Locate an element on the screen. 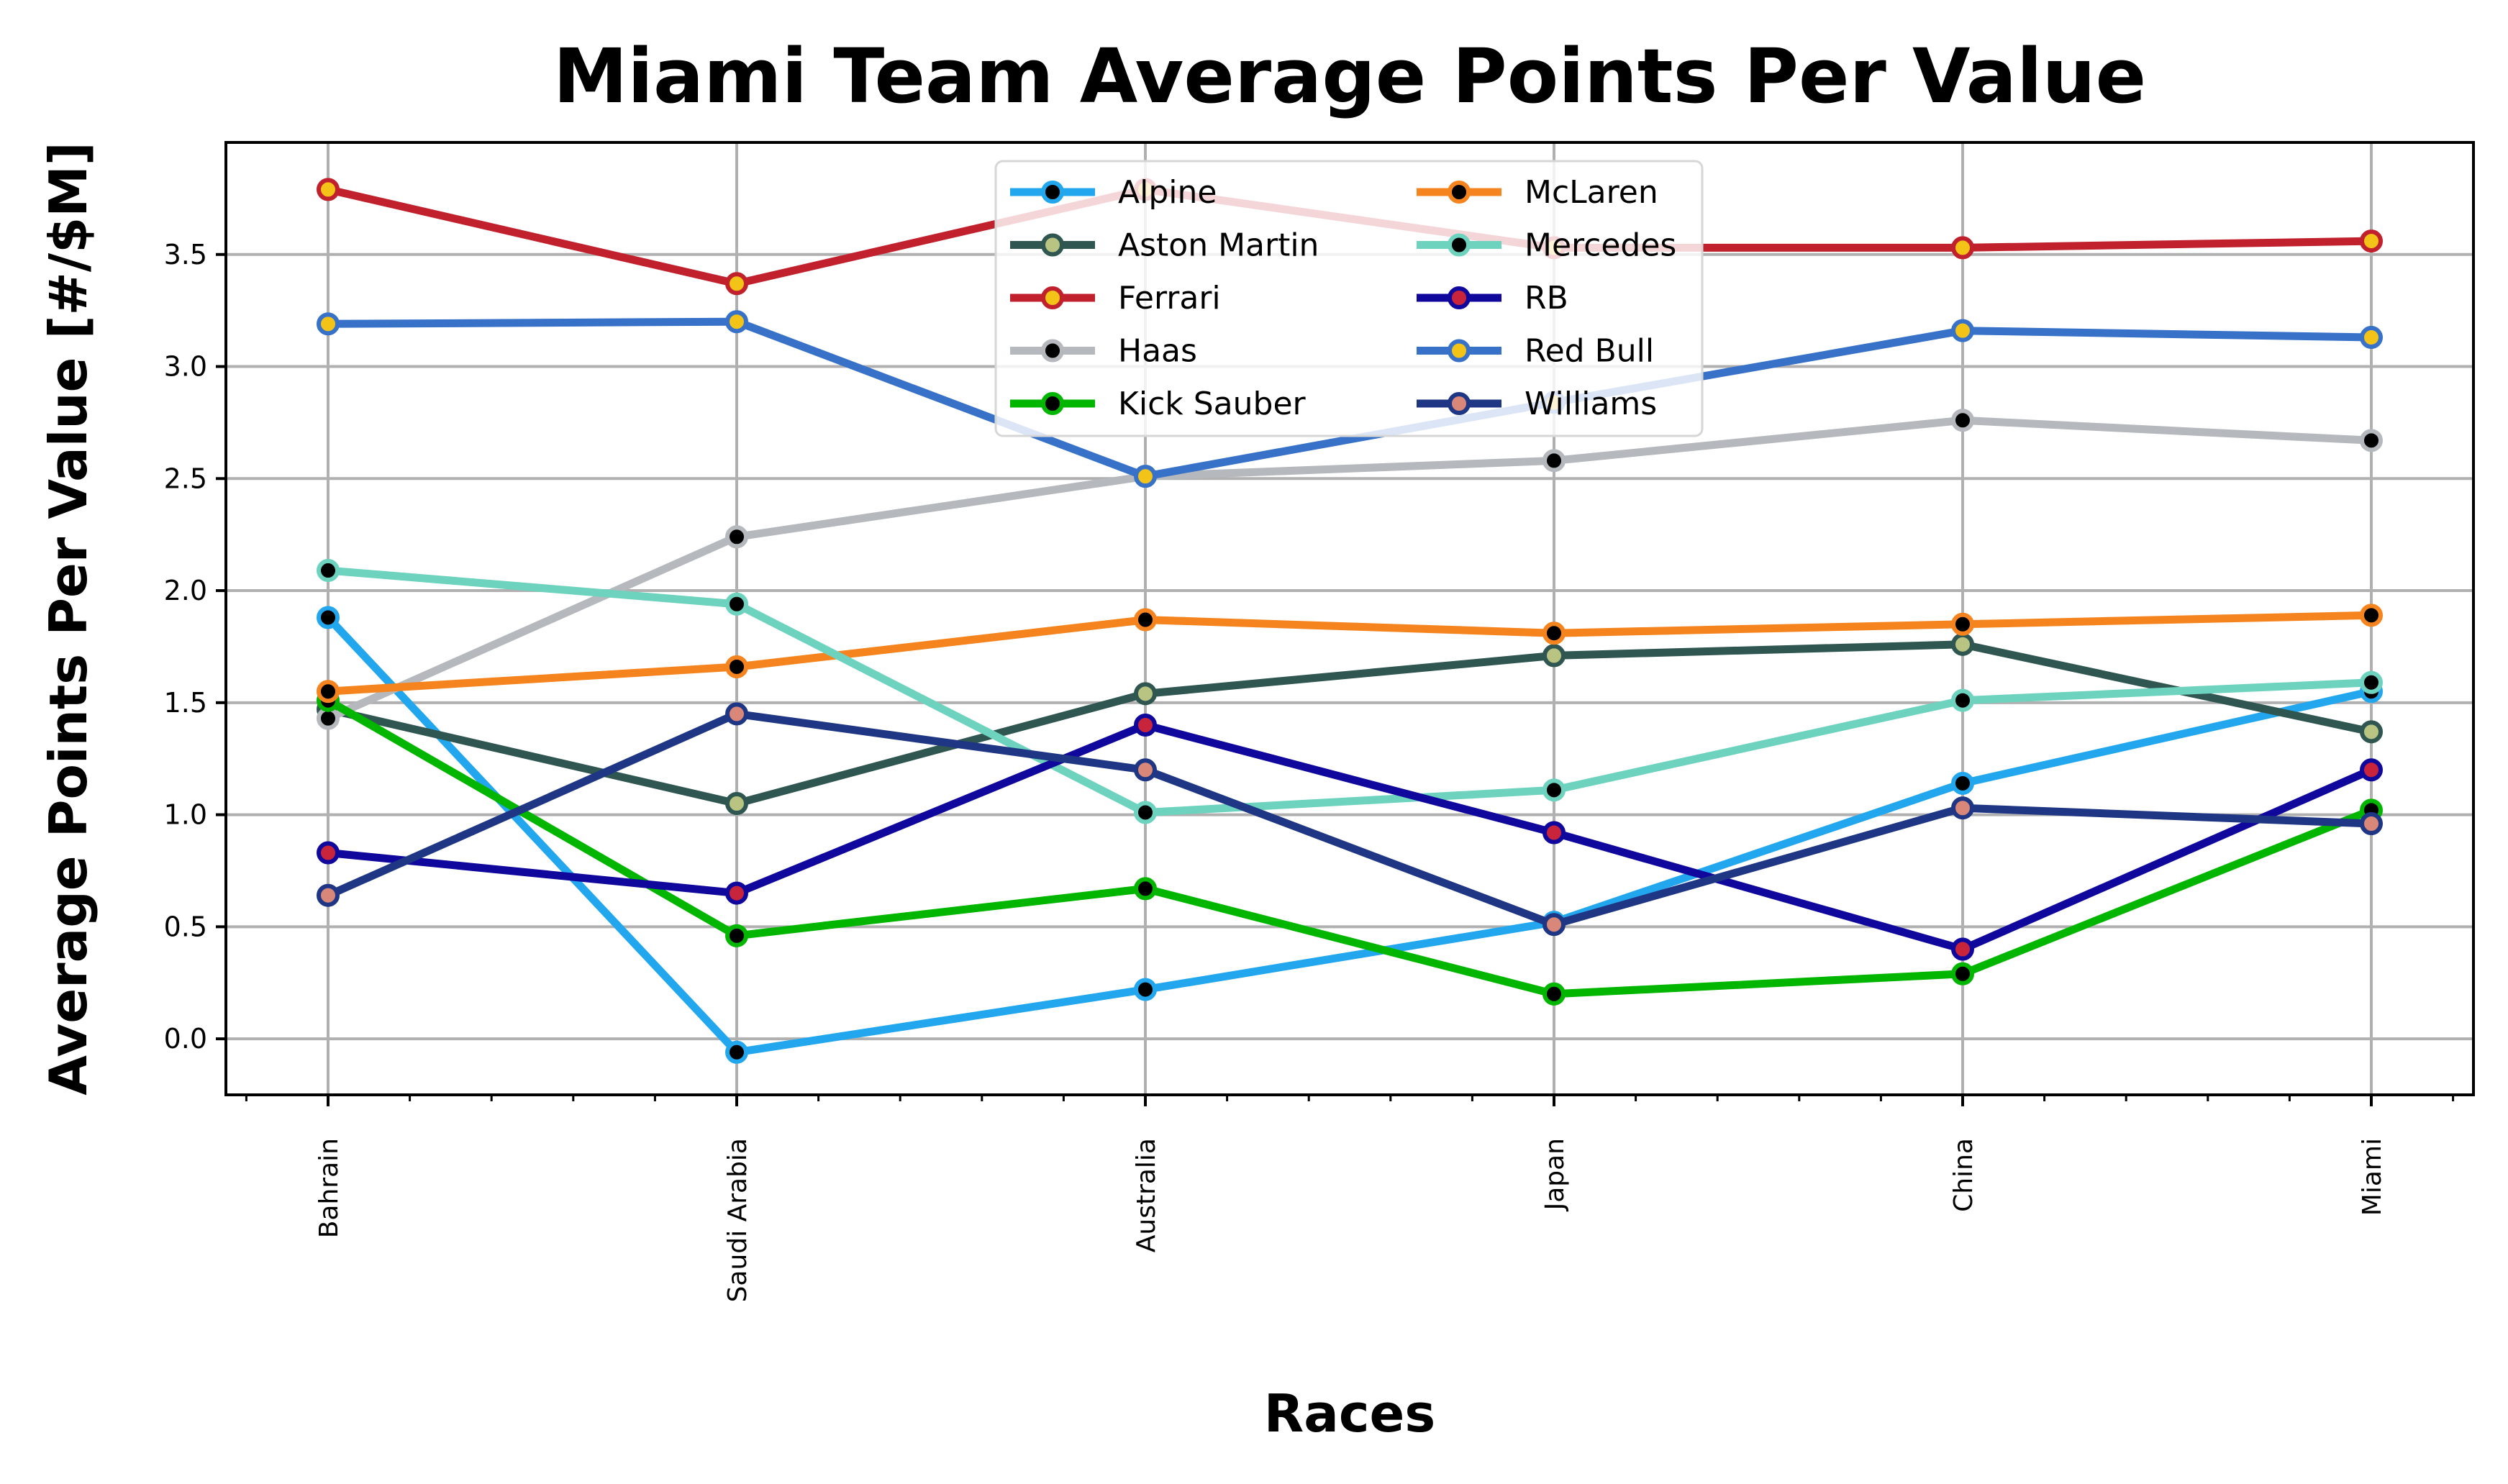 This screenshot has height=1484, width=2508. legend-item-kick-sauber: Kick Sauber is located at coordinates (1158, 404).